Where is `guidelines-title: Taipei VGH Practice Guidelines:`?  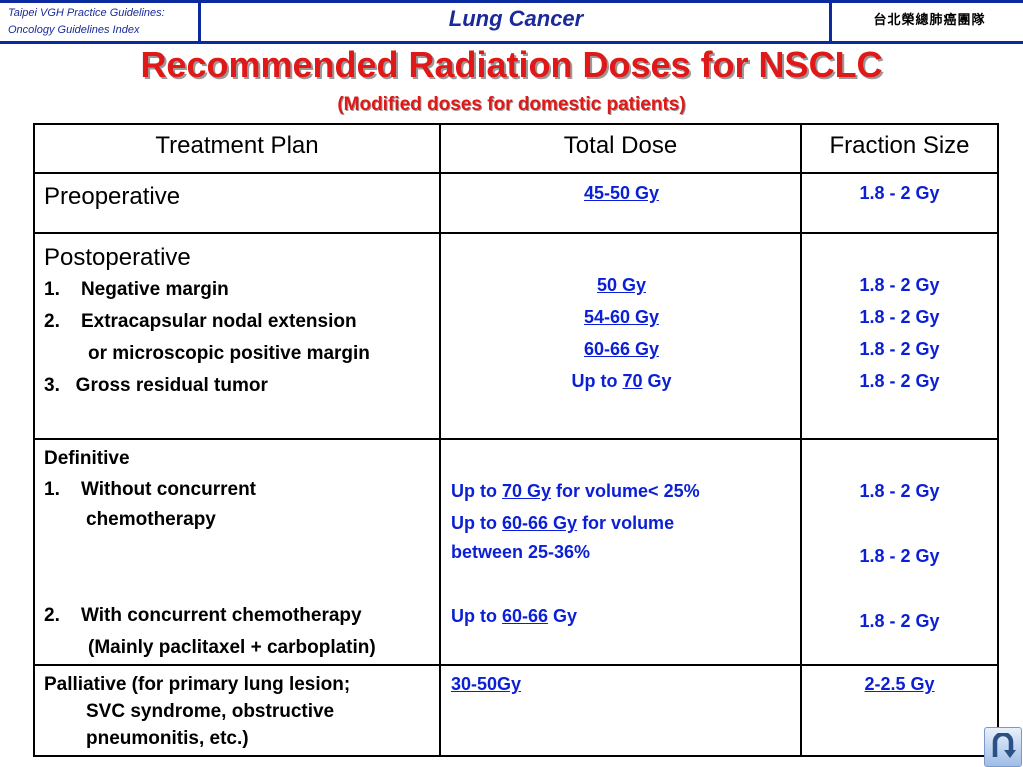 guidelines-title: Taipei VGH Practice Guidelines: is located at coordinates (86, 13).